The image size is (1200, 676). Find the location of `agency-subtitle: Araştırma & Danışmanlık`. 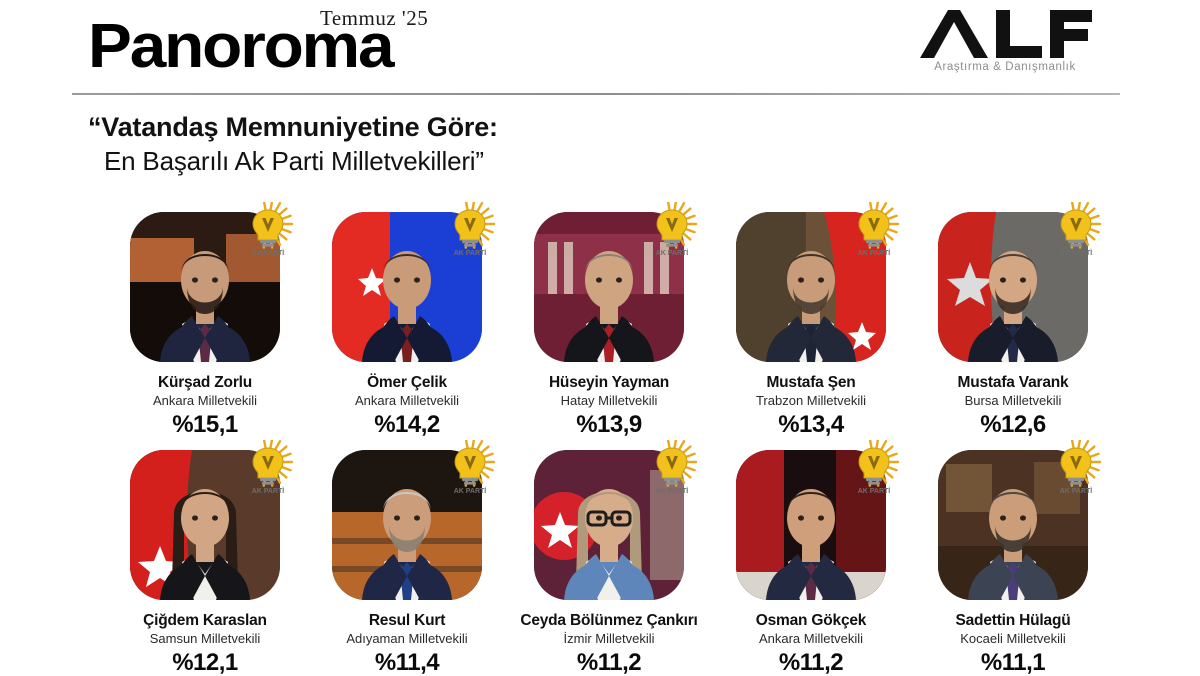

agency-subtitle: Araştırma & Danışmanlık is located at coordinates (1005, 67).